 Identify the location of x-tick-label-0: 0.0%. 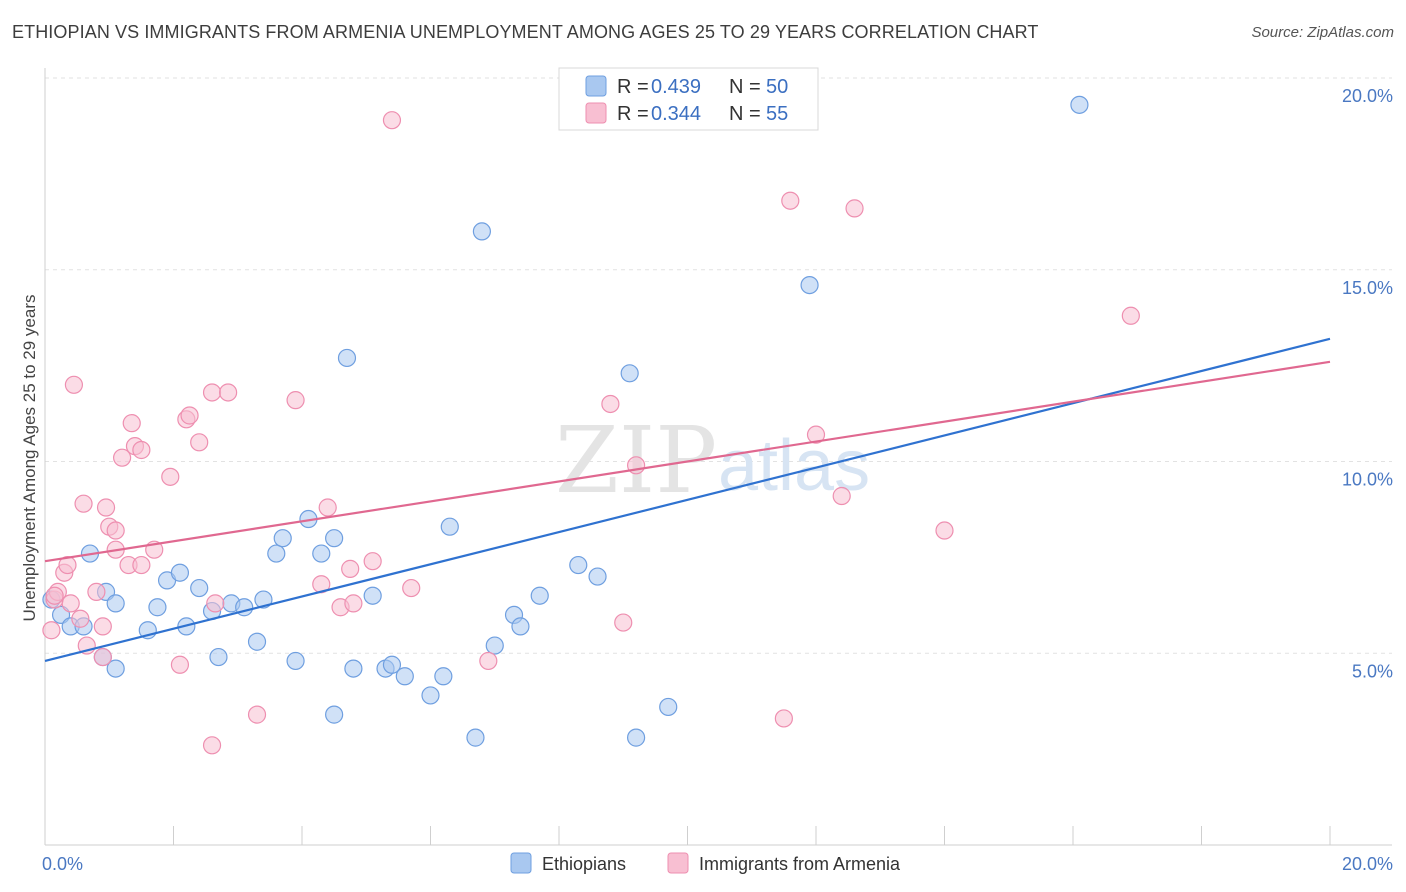
(62, 864).